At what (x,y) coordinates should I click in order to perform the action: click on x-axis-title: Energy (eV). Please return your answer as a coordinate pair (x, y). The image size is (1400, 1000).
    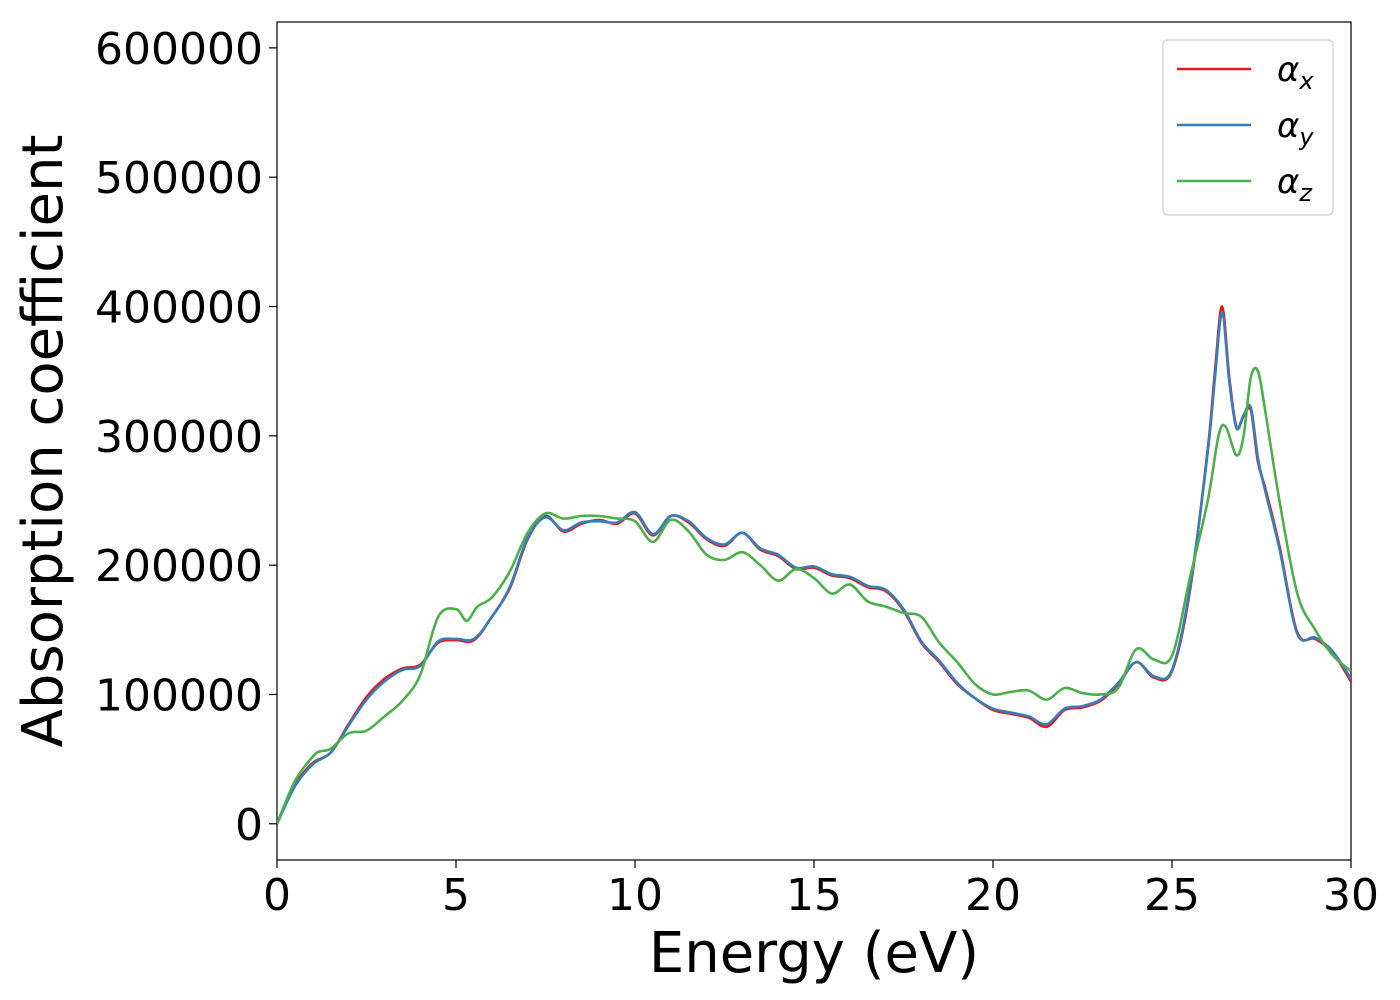
    Looking at the image, I should click on (814, 953).